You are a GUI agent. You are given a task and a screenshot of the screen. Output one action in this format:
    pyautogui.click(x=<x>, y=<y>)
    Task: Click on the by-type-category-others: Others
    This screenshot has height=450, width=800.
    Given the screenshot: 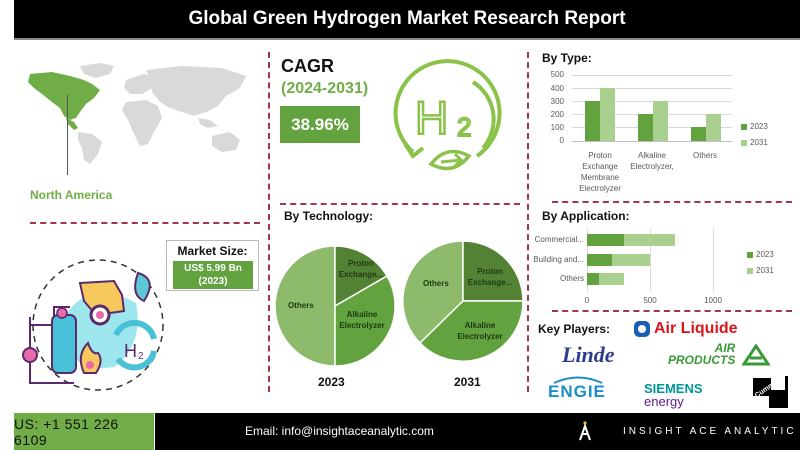 What is the action you would take?
    pyautogui.click(x=704, y=155)
    